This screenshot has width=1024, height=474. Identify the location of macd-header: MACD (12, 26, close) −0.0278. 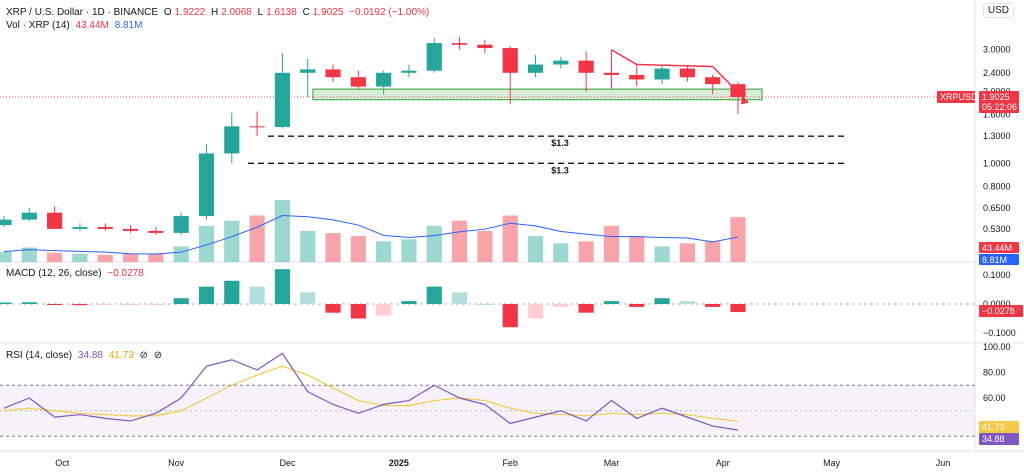
(76, 273).